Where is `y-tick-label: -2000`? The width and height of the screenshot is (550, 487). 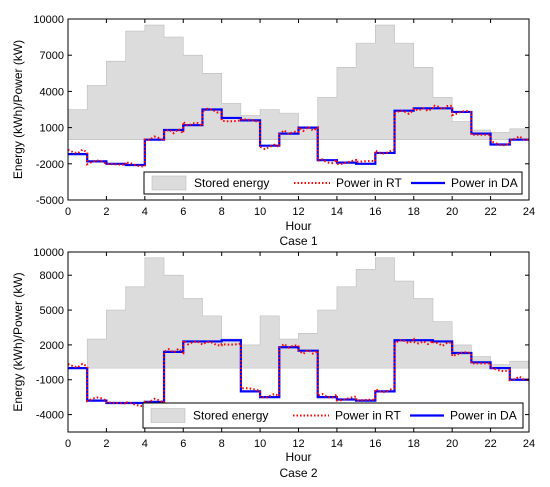 y-tick-label: -2000 is located at coordinates (50, 165).